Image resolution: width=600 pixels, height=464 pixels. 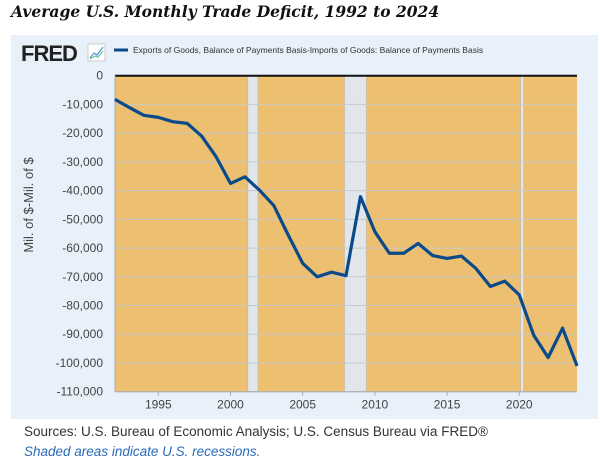 I want to click on y-axis-label: Mil. of $-Mil. of $, so click(x=28, y=205).